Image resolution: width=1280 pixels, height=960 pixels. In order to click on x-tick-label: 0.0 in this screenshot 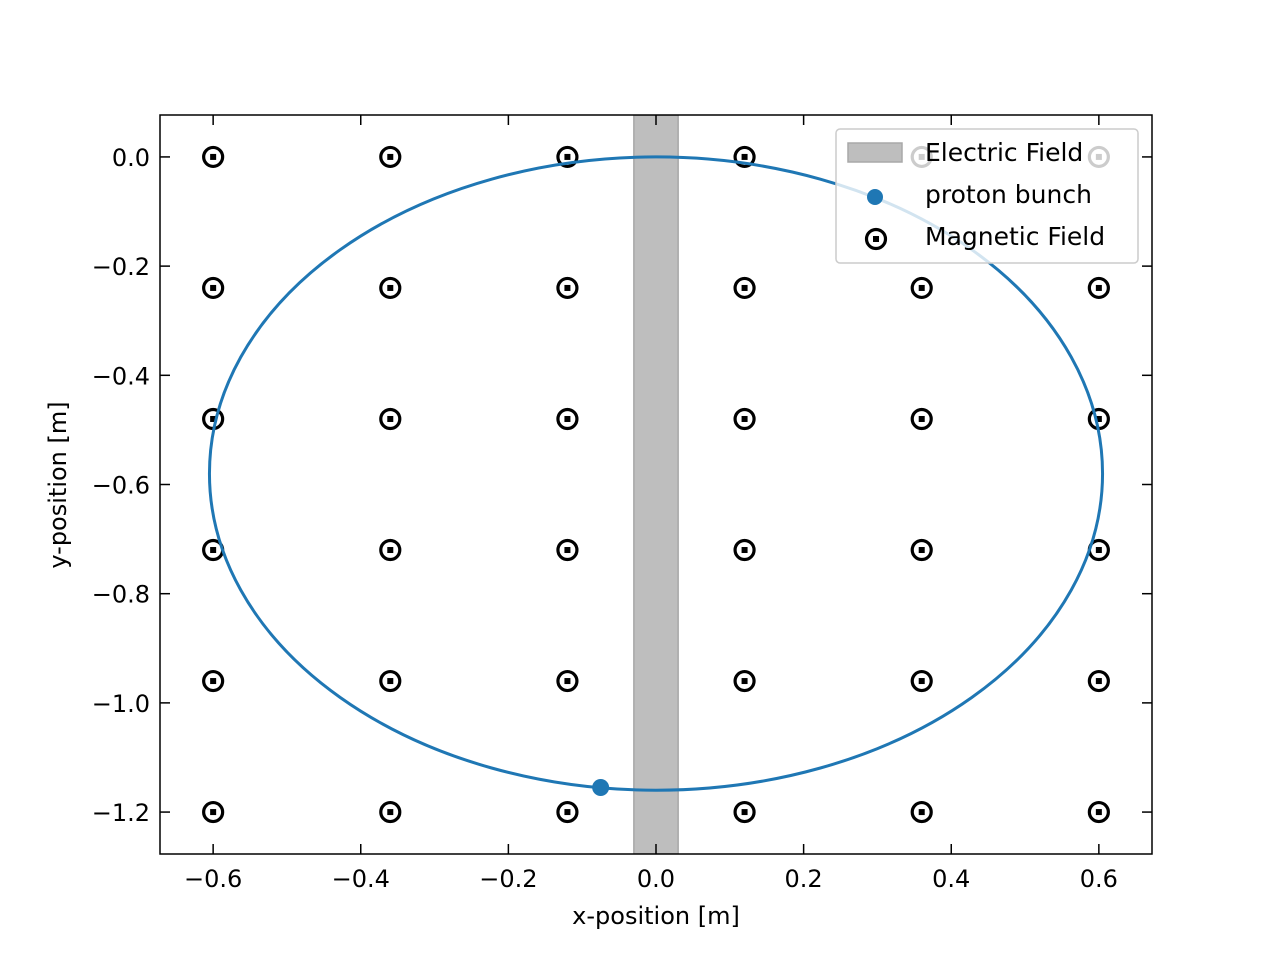, I will do `click(656, 879)`.